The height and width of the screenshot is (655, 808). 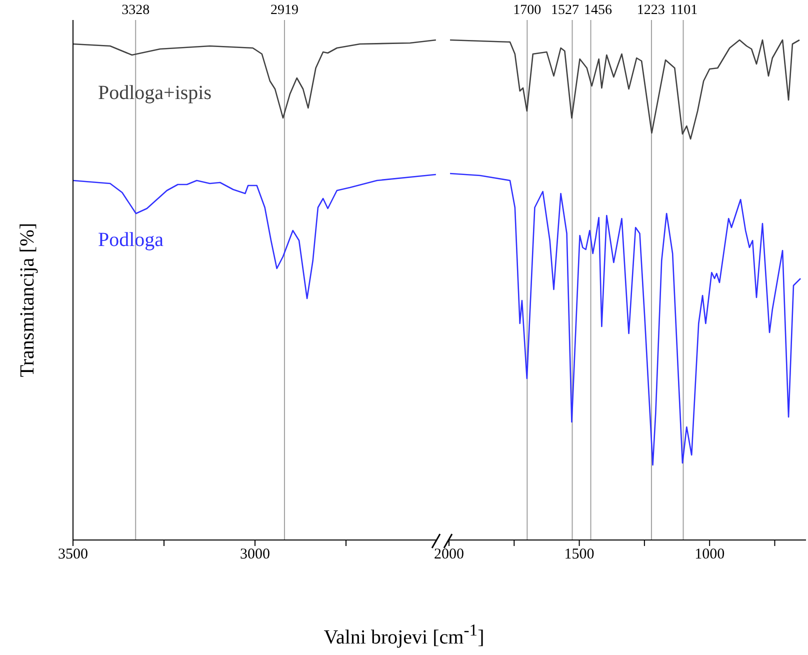 I want to click on x-tick-label: 1500, so click(x=579, y=554).